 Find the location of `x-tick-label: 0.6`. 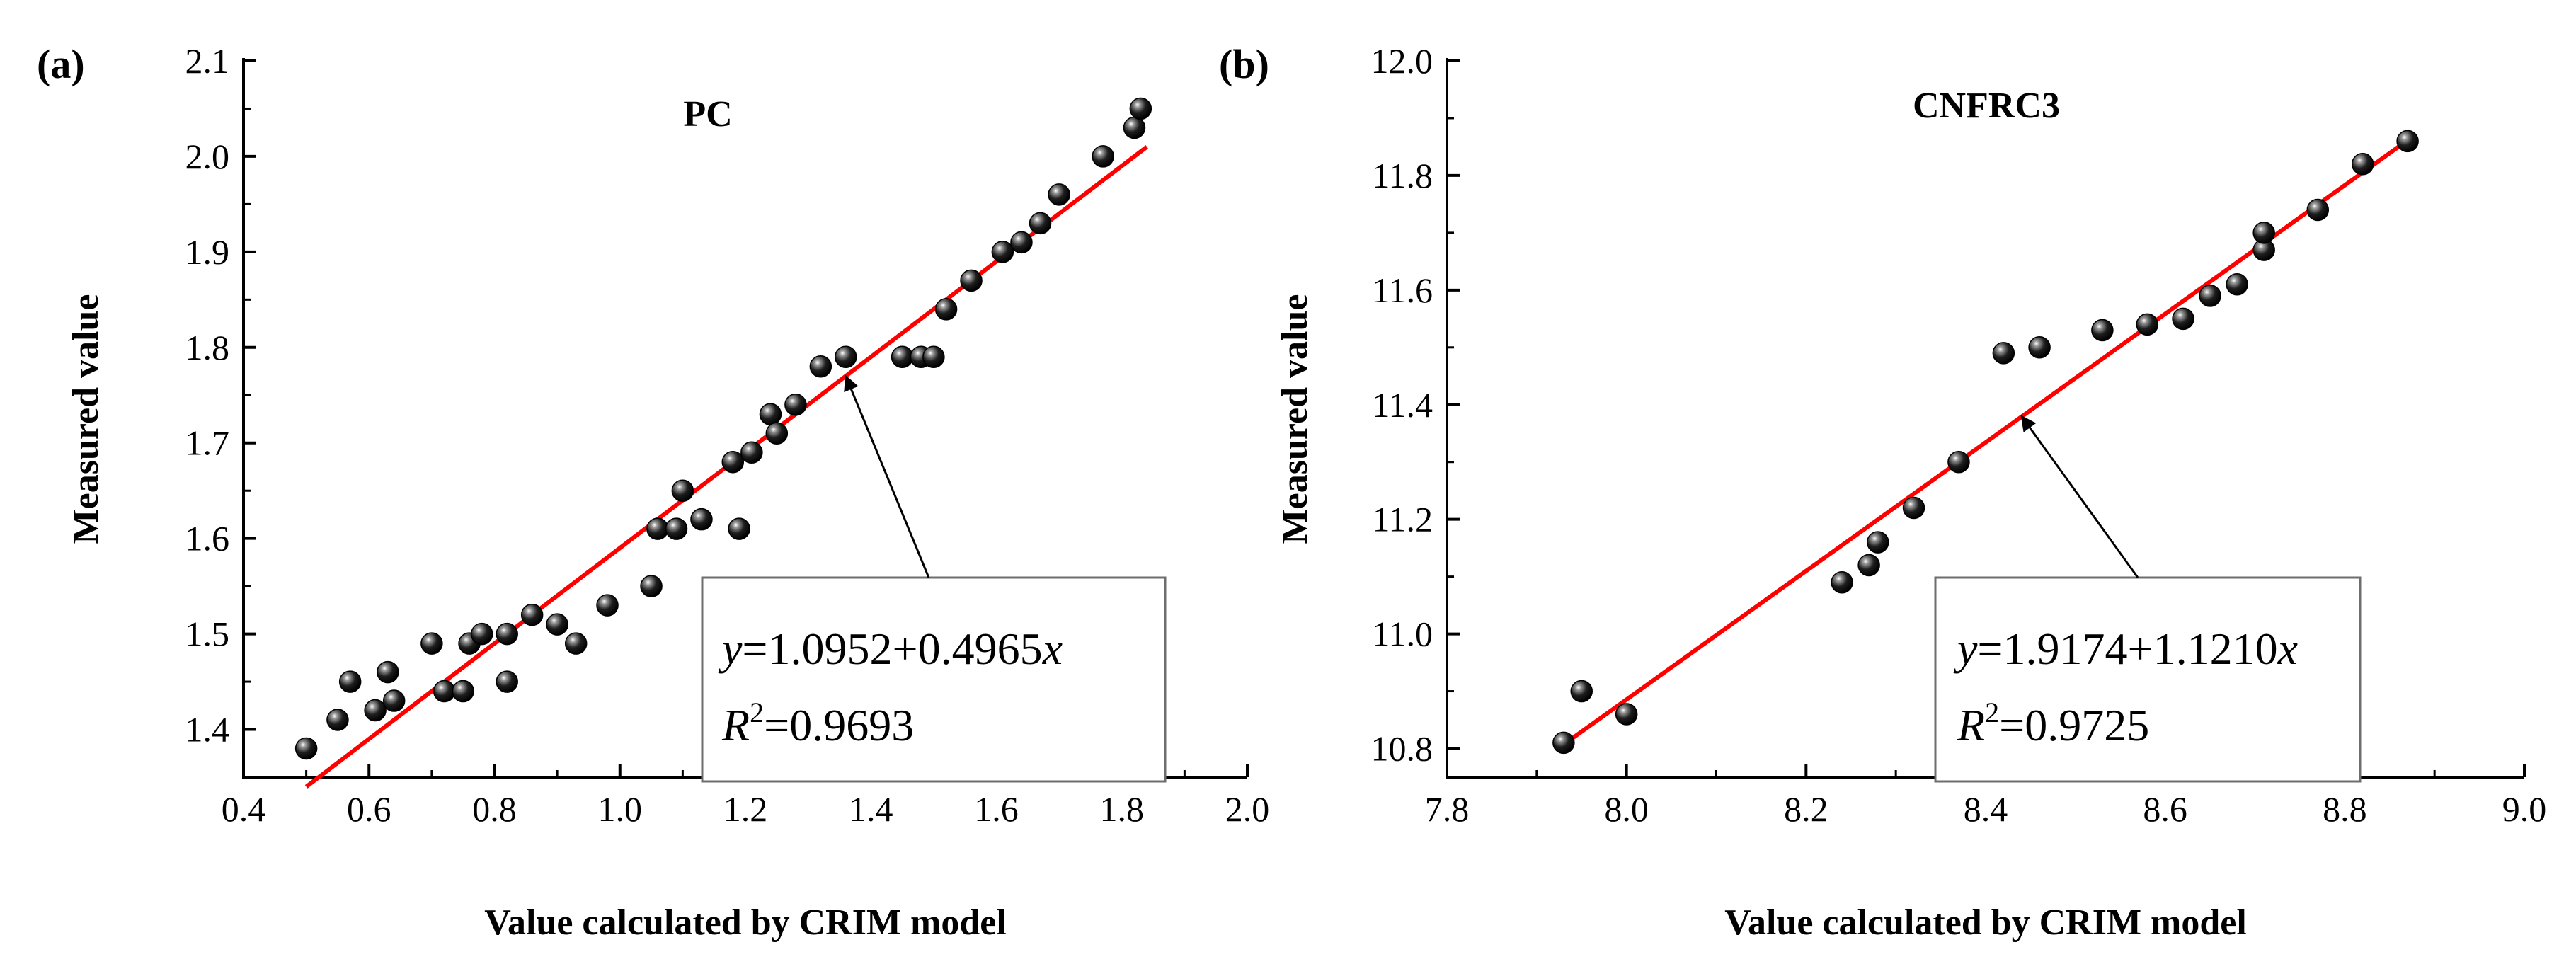

x-tick-label: 0.6 is located at coordinates (369, 809).